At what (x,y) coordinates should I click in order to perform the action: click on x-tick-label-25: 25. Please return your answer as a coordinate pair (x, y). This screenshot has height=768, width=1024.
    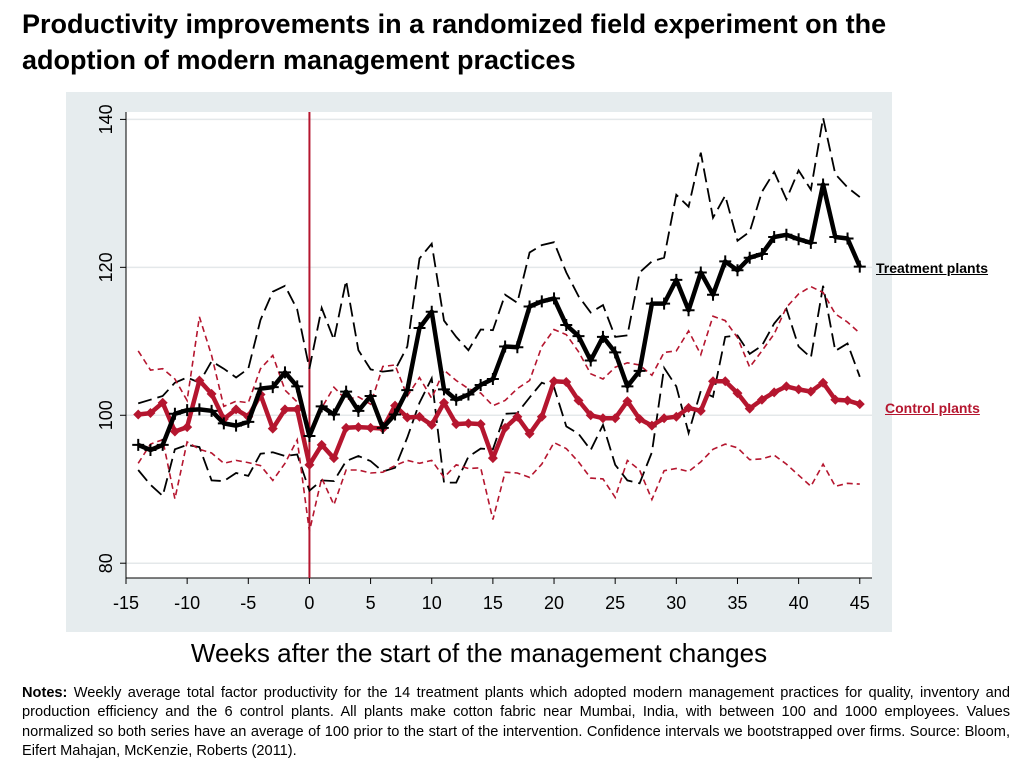
    Looking at the image, I should click on (615, 603).